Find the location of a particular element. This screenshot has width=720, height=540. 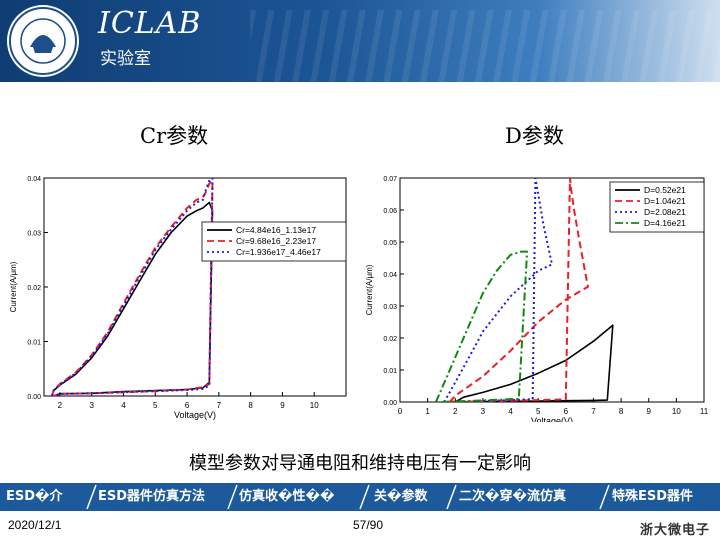

y-tick-label: 0.07 is located at coordinates (390, 179).